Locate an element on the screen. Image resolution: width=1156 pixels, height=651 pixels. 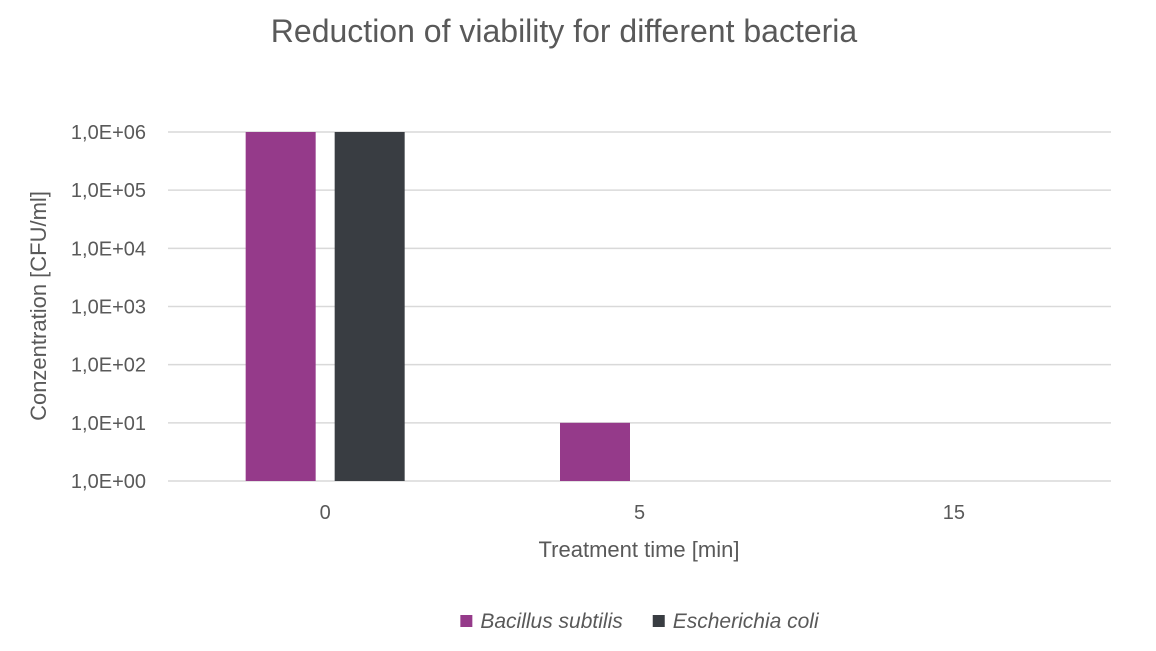
x-tick-label: 5 is located at coordinates (639, 513).